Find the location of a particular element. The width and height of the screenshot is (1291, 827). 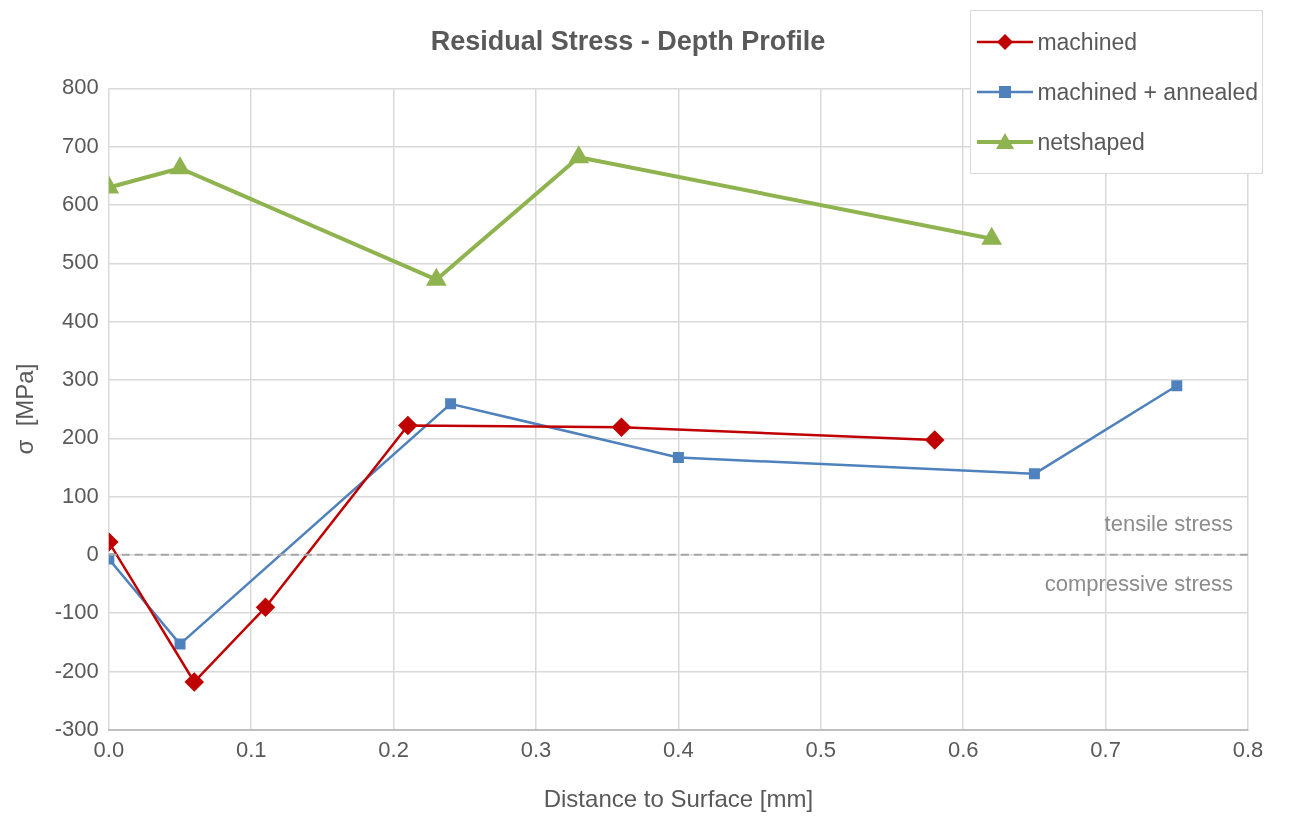

legend-label: machined + annealed is located at coordinates (1147, 92).